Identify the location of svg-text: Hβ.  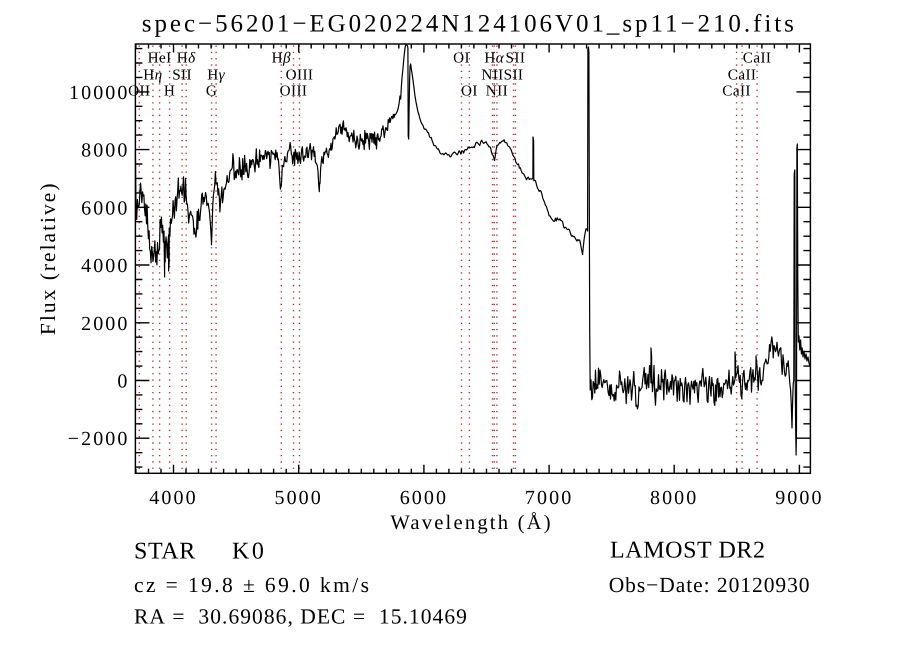
(281, 58).